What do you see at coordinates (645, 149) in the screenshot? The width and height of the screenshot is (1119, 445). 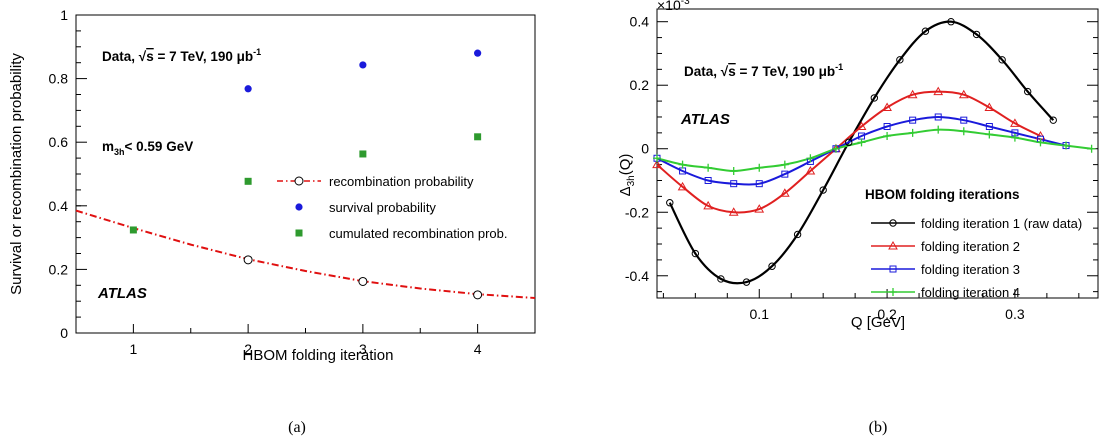 I see `panel-b-ytick-label: 0` at bounding box center [645, 149].